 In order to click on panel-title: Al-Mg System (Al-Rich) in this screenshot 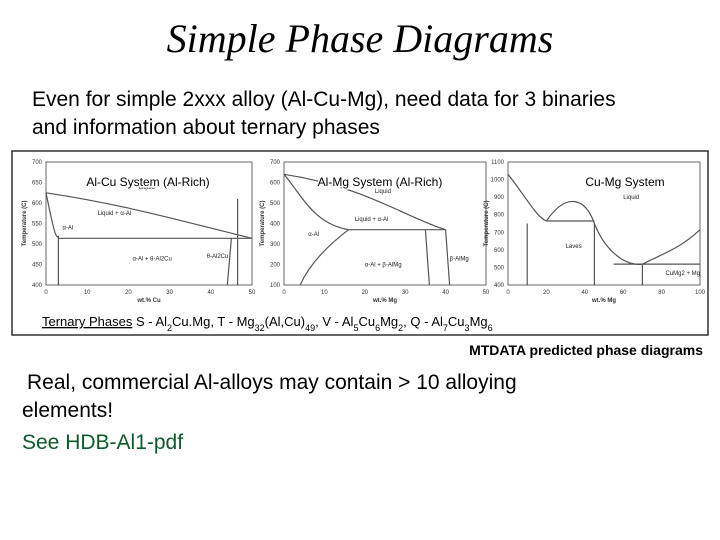, I will do `click(380, 182)`.